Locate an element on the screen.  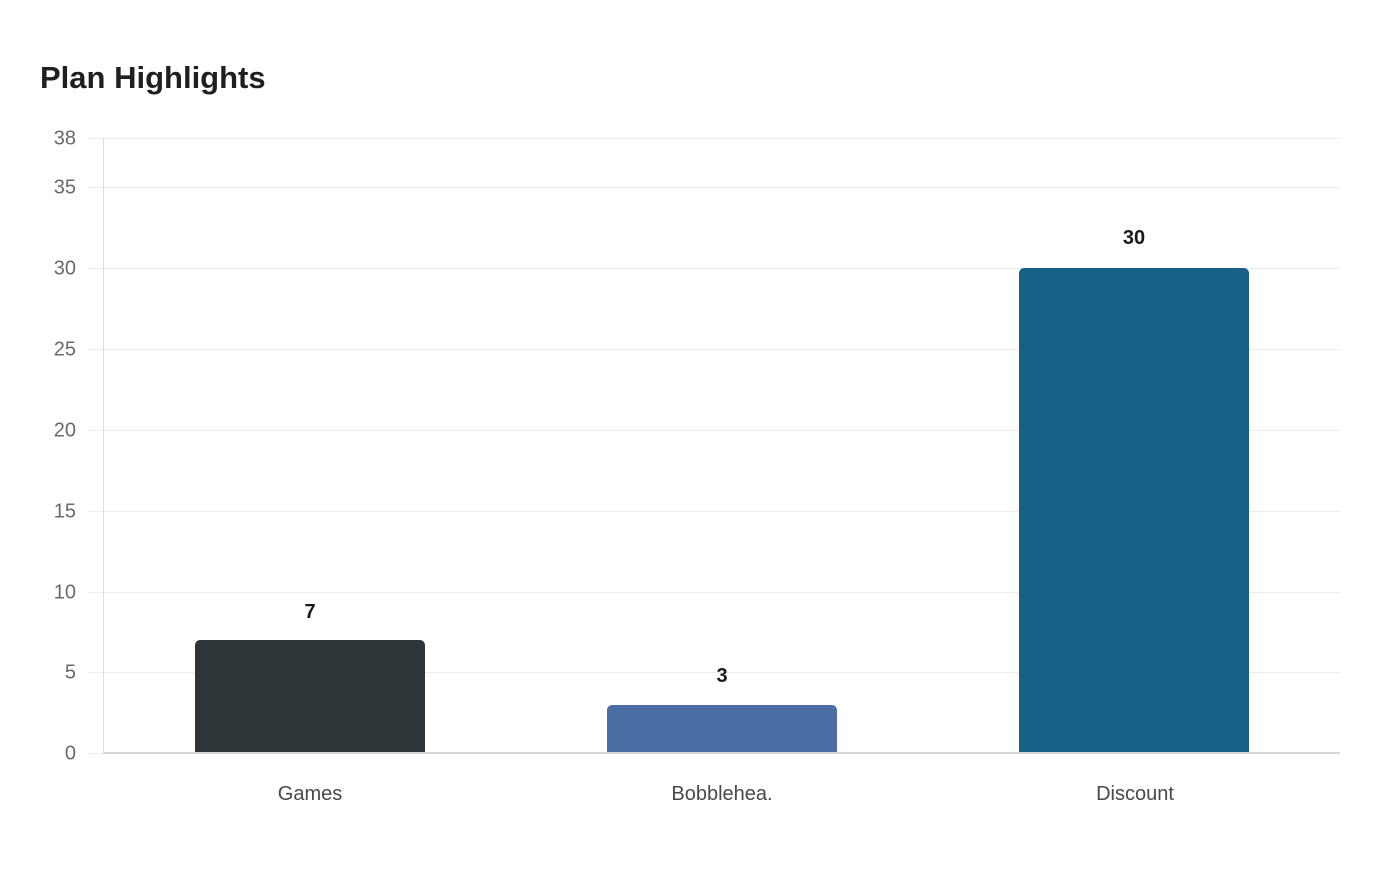
y-tick-label: 20 is located at coordinates (64, 430).